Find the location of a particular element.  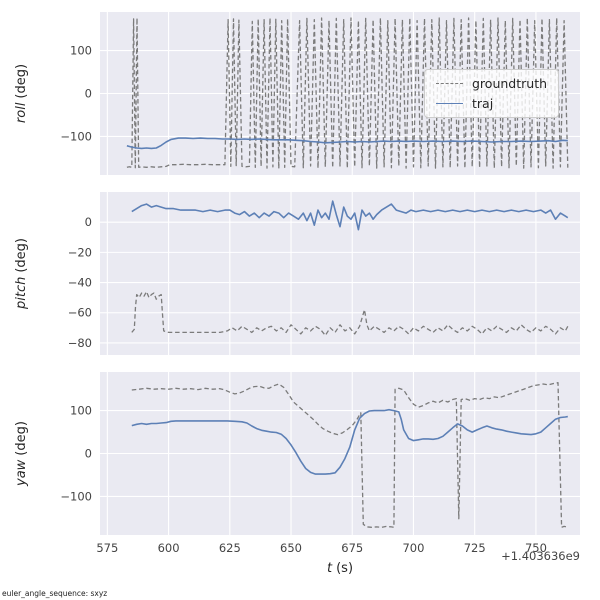

xtick-label: 725 is located at coordinates (475, 548).